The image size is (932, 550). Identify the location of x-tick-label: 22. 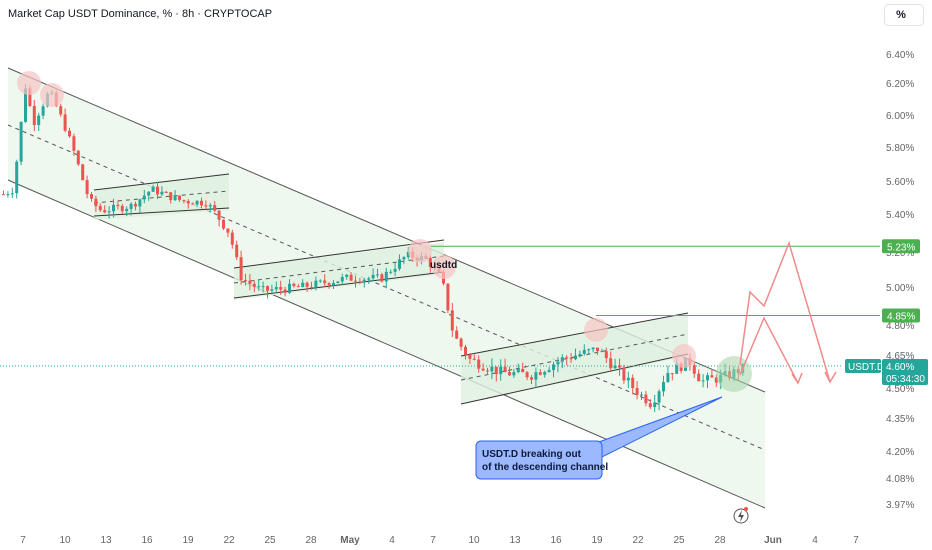
(229, 540).